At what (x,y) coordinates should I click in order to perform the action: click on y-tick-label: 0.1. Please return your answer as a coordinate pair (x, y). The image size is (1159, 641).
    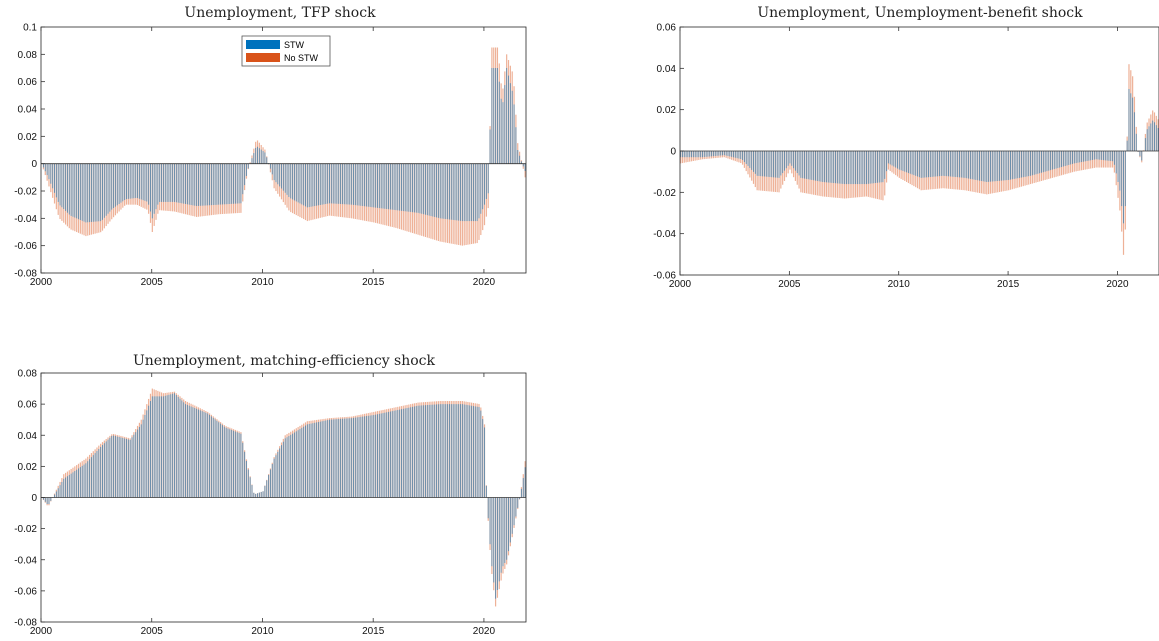
    Looking at the image, I should click on (30, 28).